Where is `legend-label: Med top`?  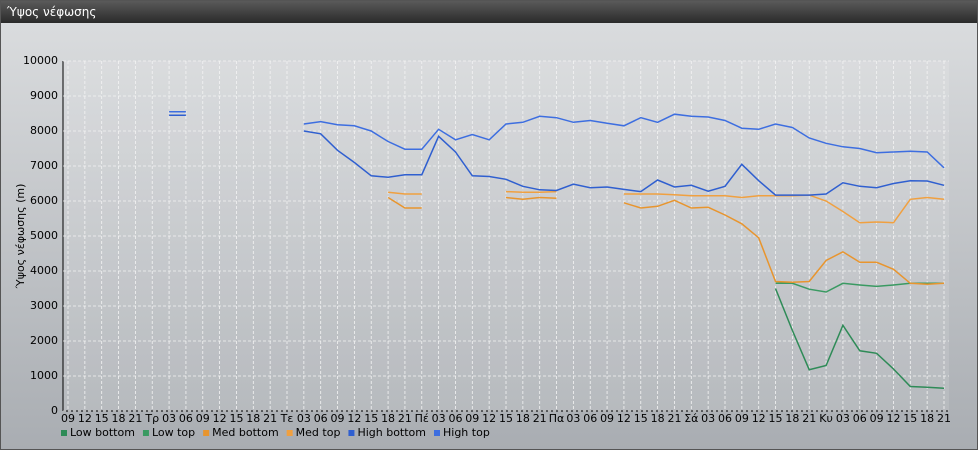
legend-label: Med top is located at coordinates (318, 432).